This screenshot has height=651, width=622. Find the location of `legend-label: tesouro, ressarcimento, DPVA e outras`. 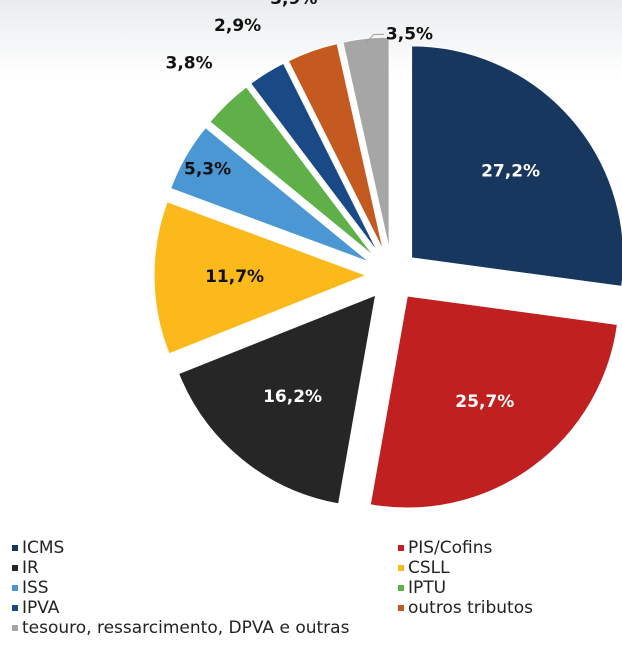

legend-label: tesouro, ressarcimento, DPVA e outras is located at coordinates (186, 628).